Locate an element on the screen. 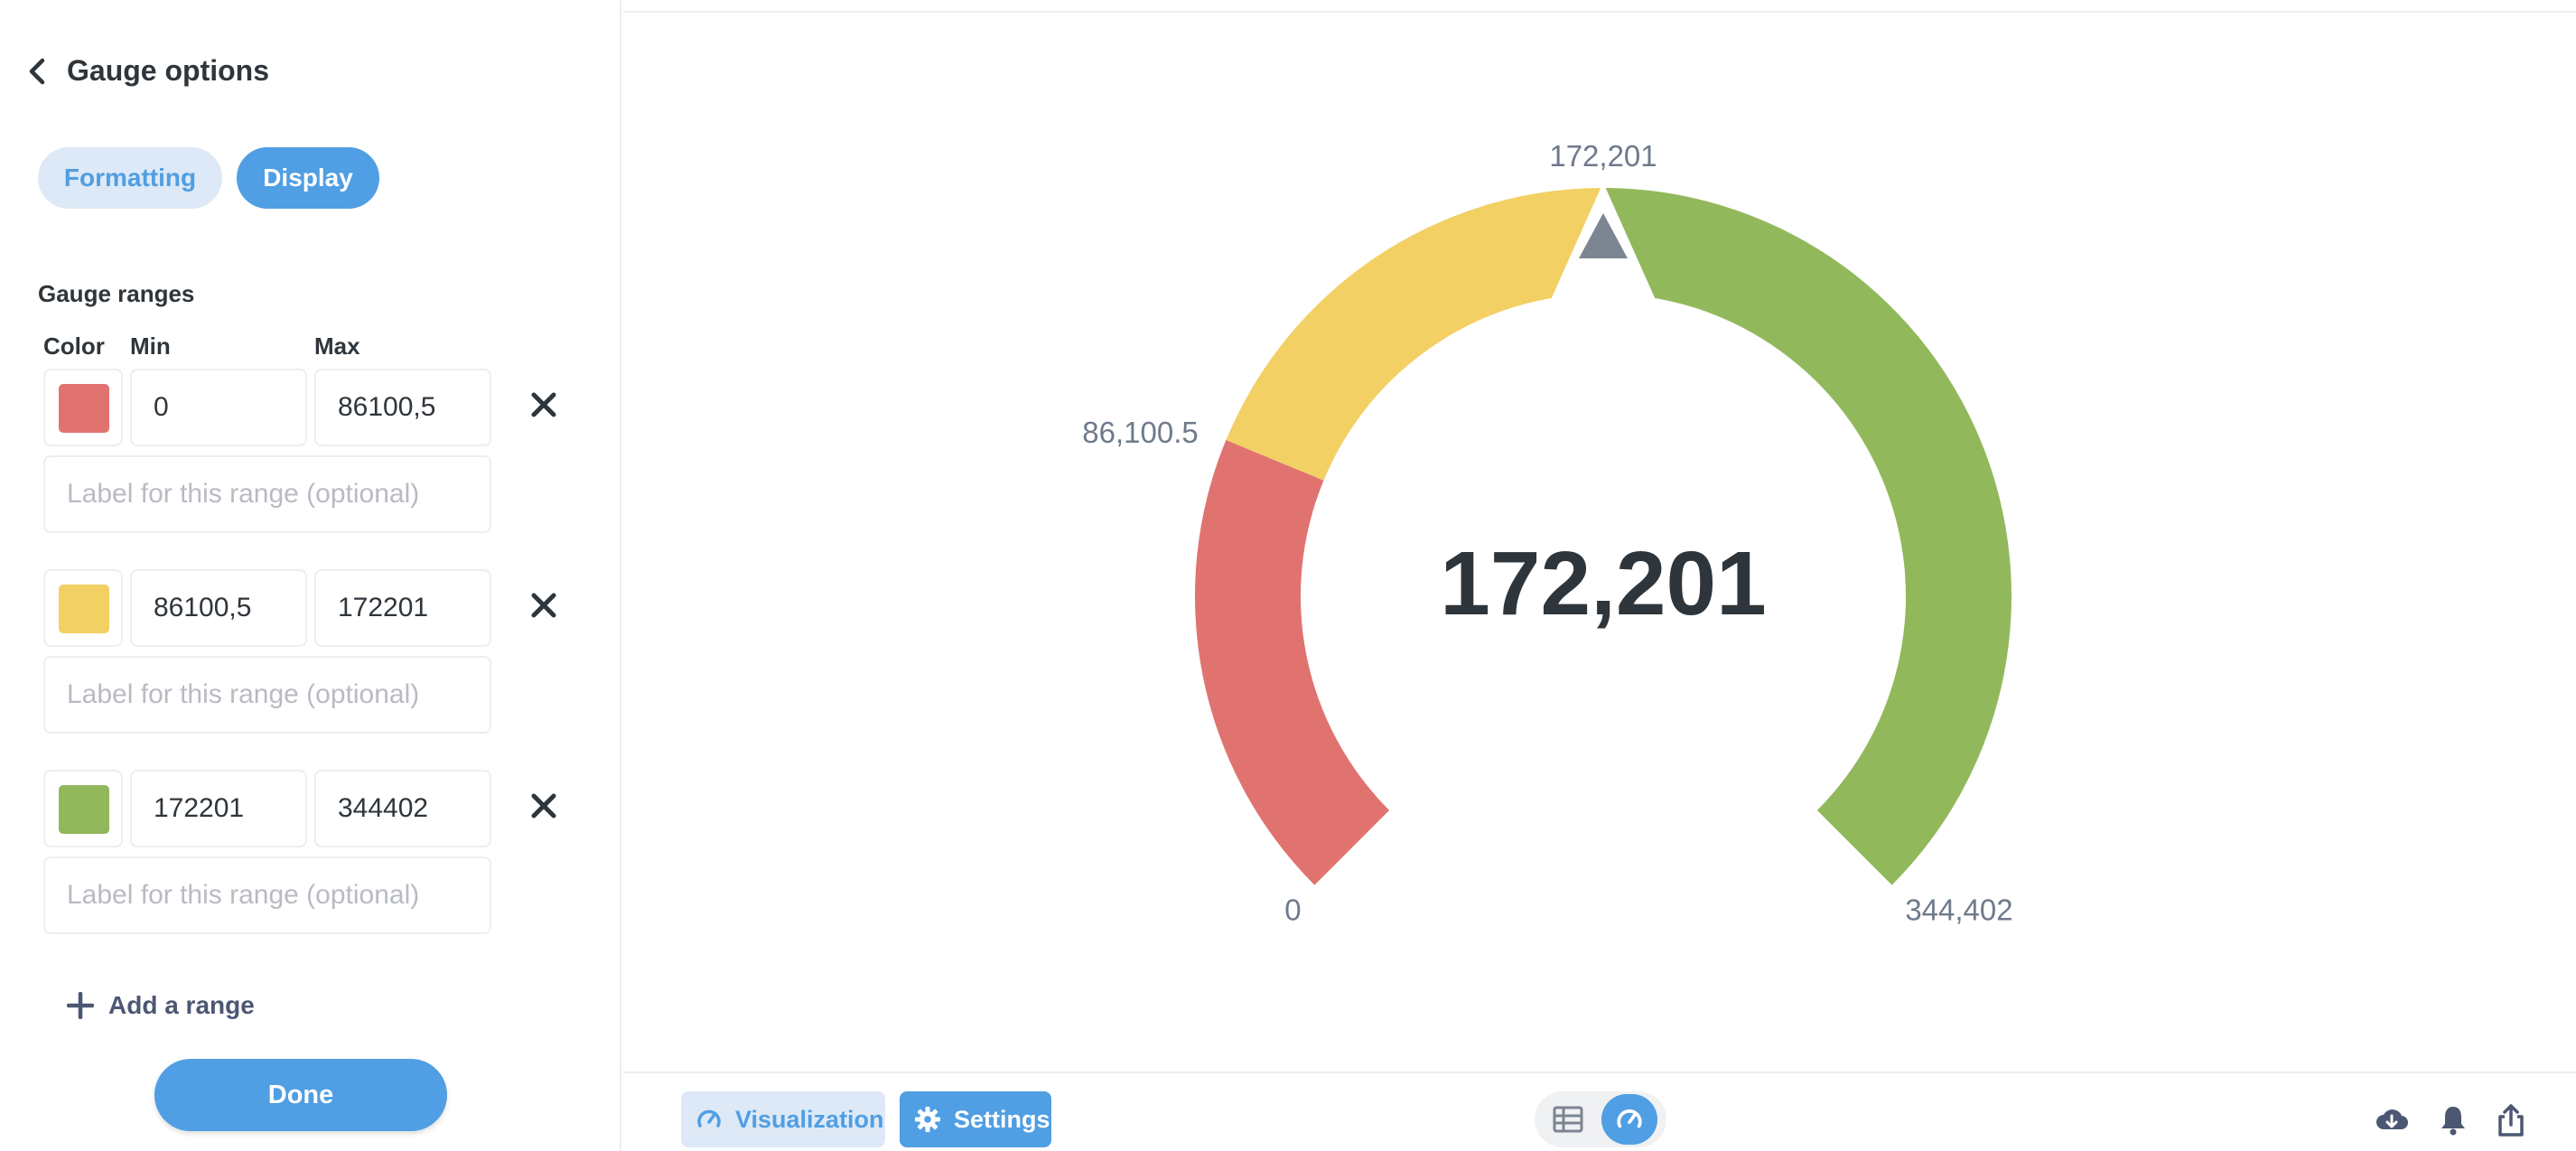  bell-icon is located at coordinates (2453, 1120).